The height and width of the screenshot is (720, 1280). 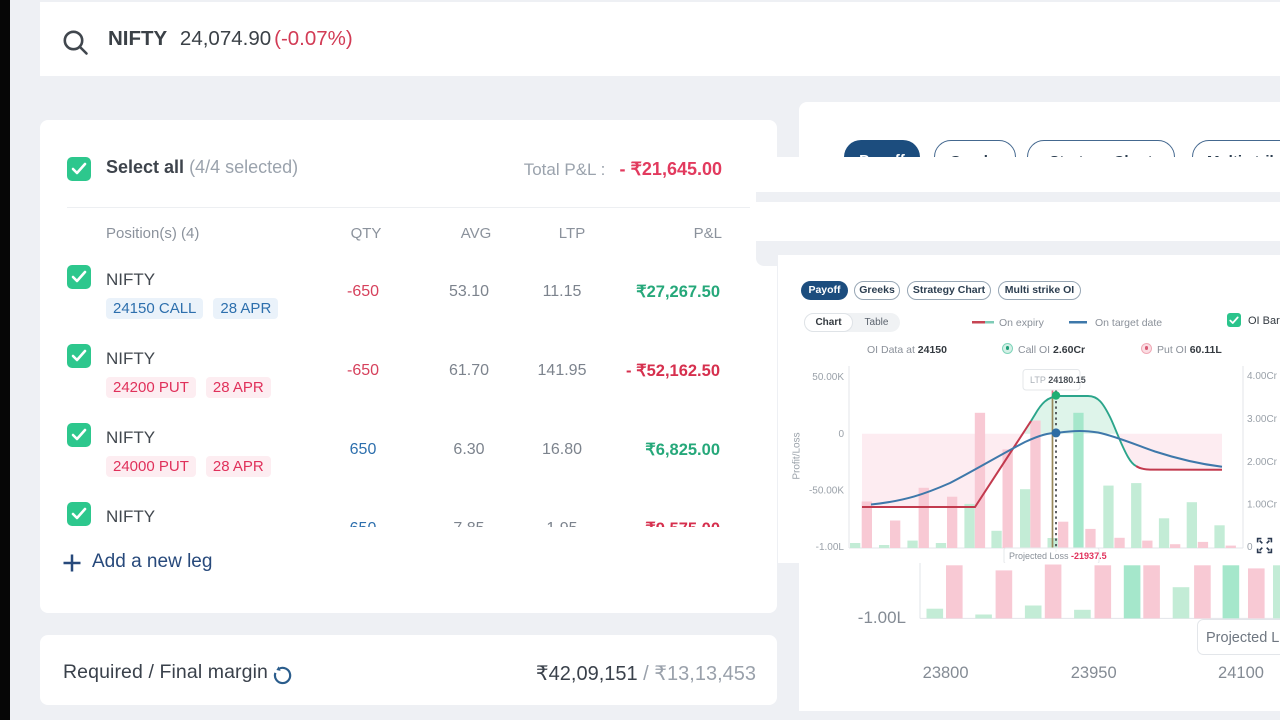 What do you see at coordinates (1243, 638) in the screenshot?
I see `svg-text: Projected Lo` at bounding box center [1243, 638].